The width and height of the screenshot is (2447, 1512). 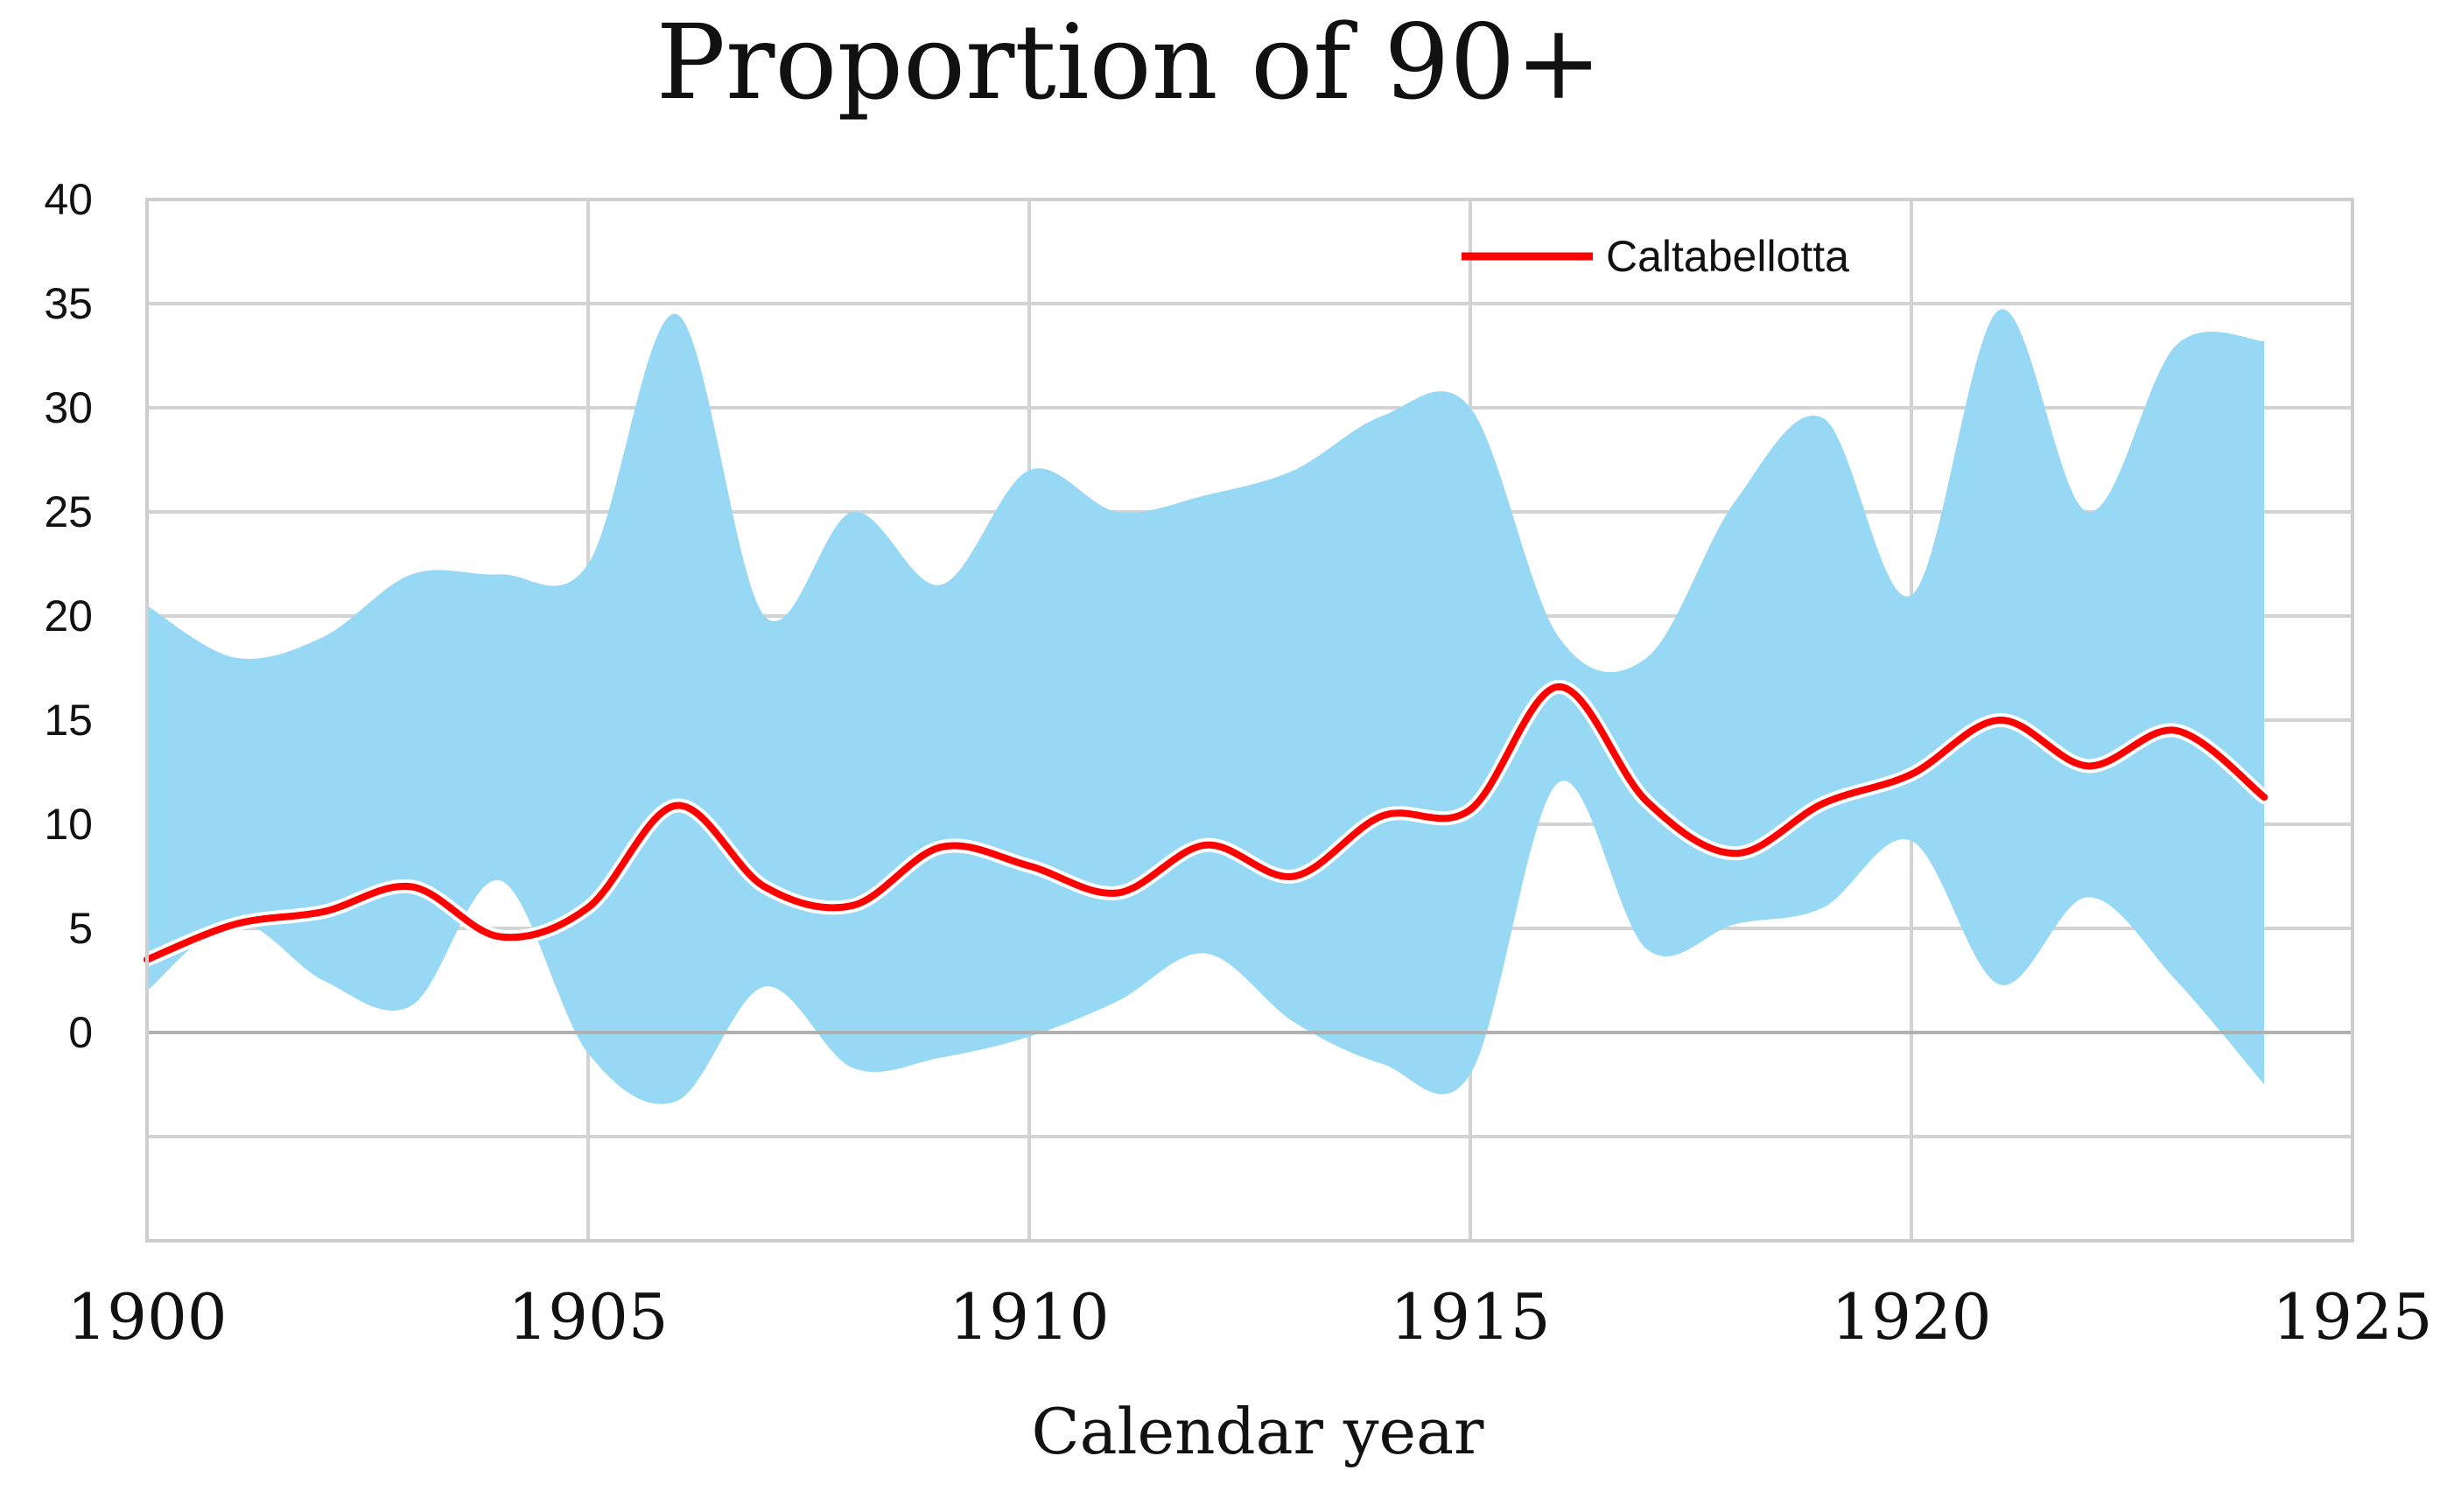 I want to click on x-tick-label: 1905, so click(x=588, y=1317).